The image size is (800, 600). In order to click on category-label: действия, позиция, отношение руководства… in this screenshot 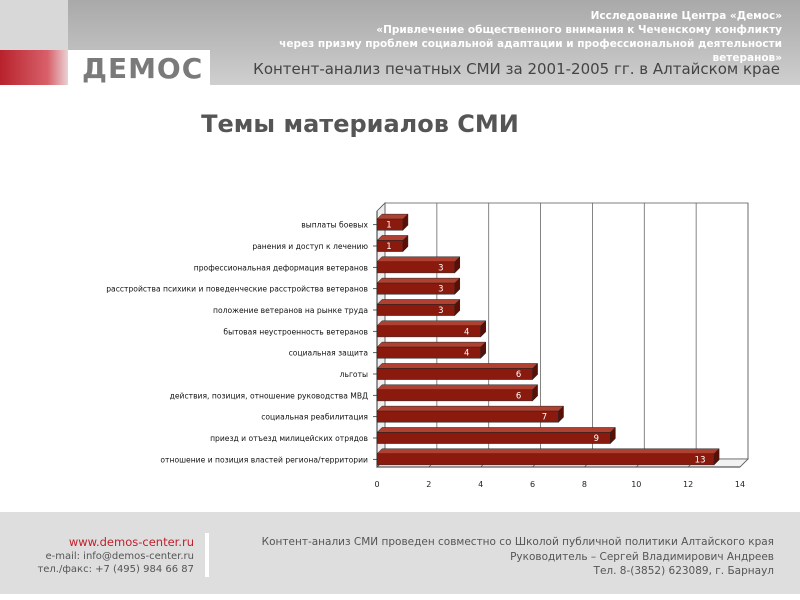, I will do `click(269, 395)`.